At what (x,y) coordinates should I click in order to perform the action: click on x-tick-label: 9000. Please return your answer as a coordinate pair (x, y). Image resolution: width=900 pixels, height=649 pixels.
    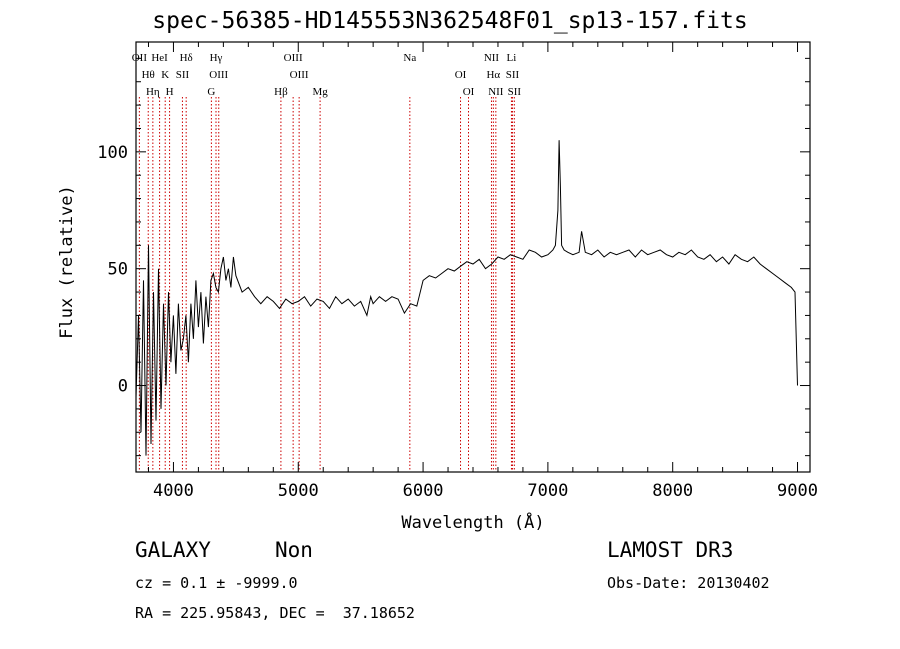
    Looking at the image, I should click on (797, 491).